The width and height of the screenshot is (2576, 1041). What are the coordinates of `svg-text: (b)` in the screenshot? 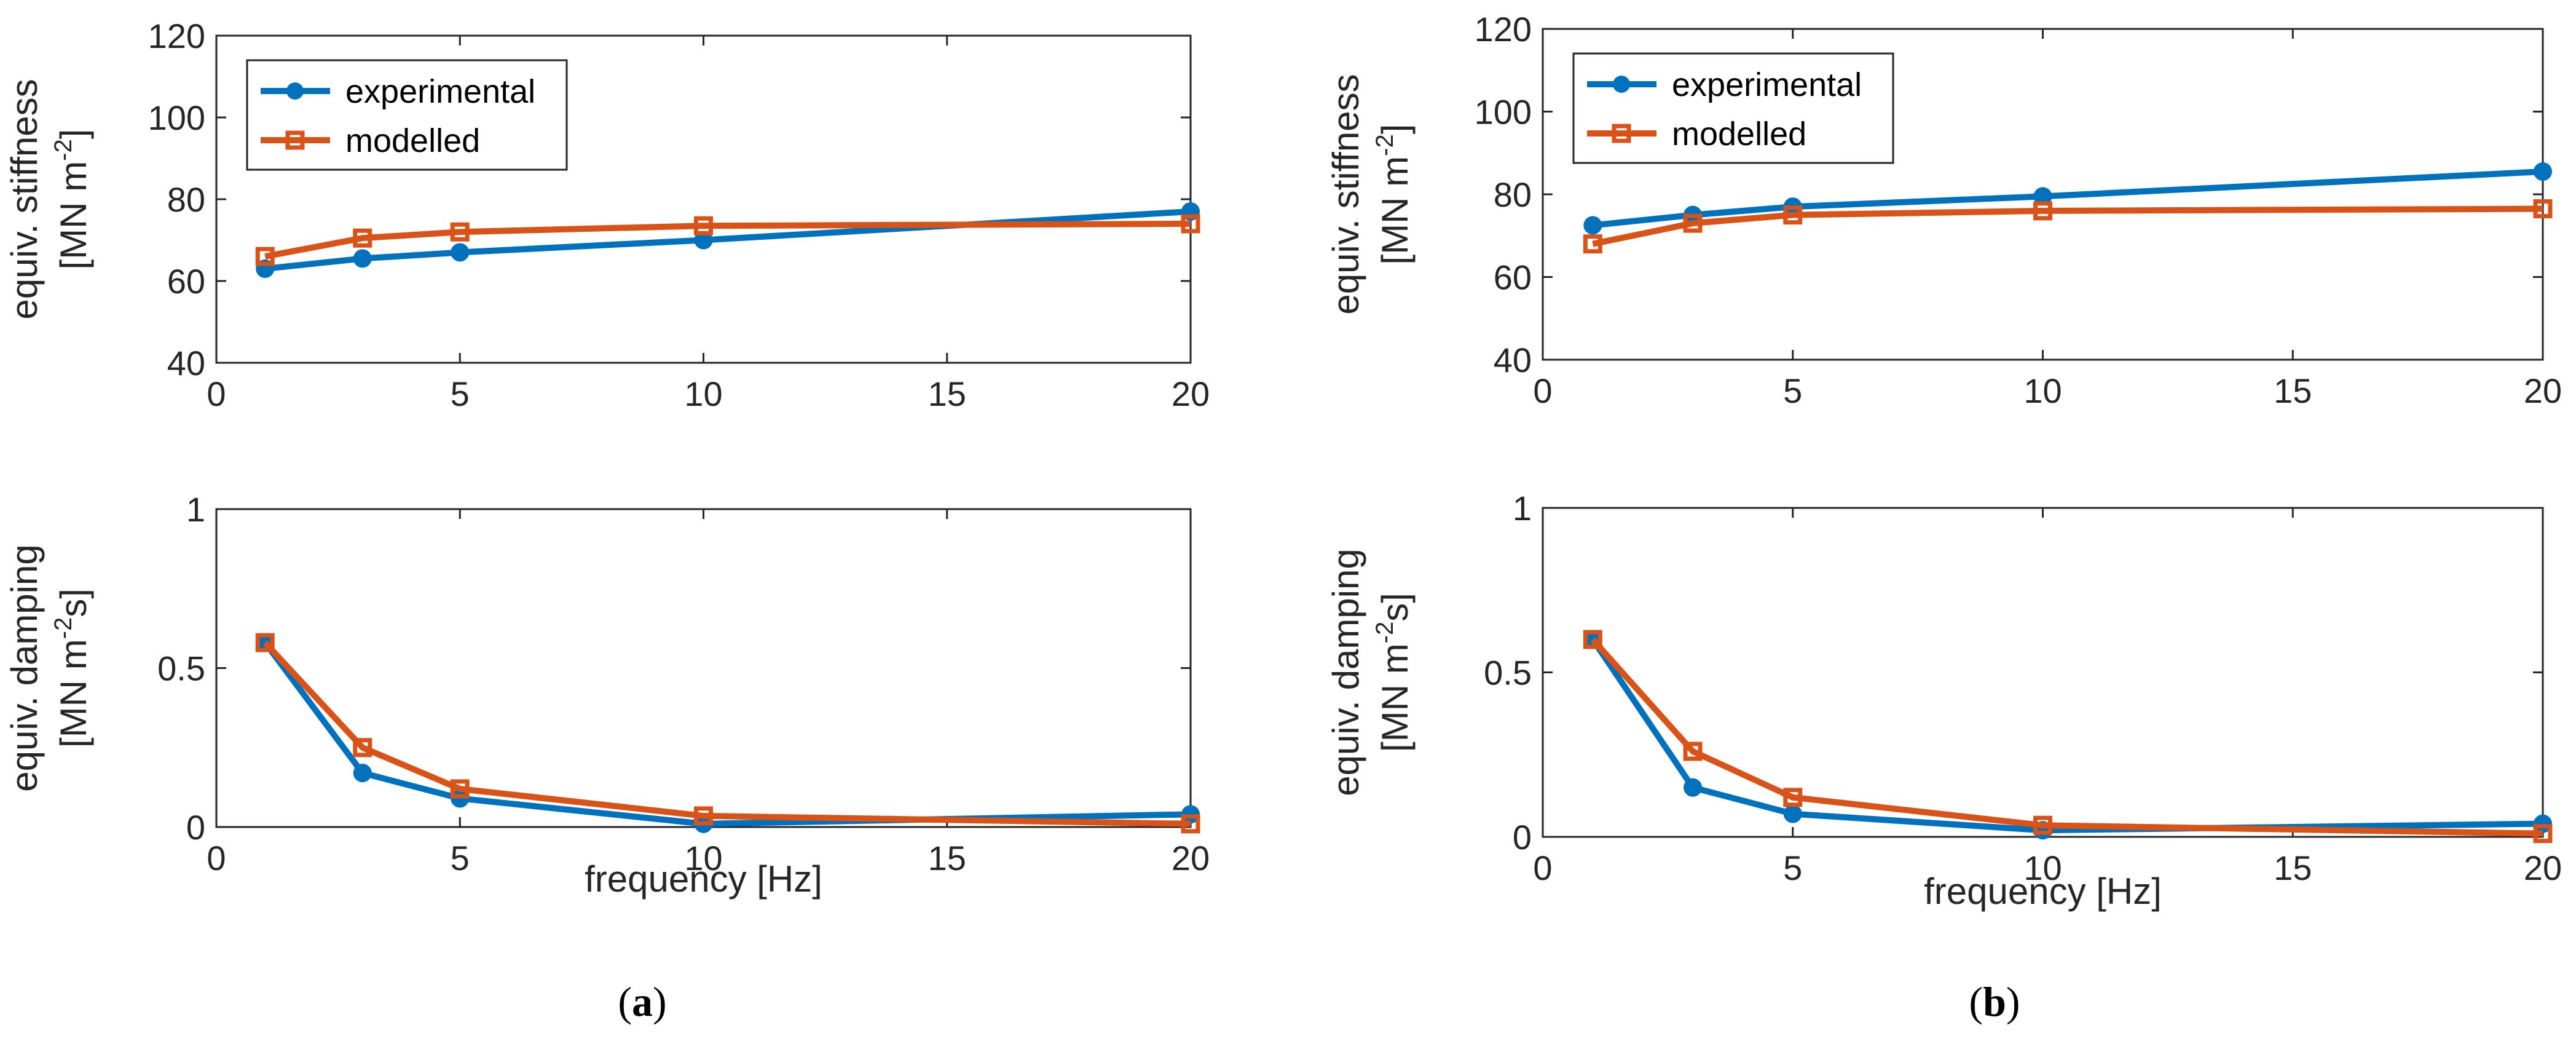 It's located at (1995, 1002).